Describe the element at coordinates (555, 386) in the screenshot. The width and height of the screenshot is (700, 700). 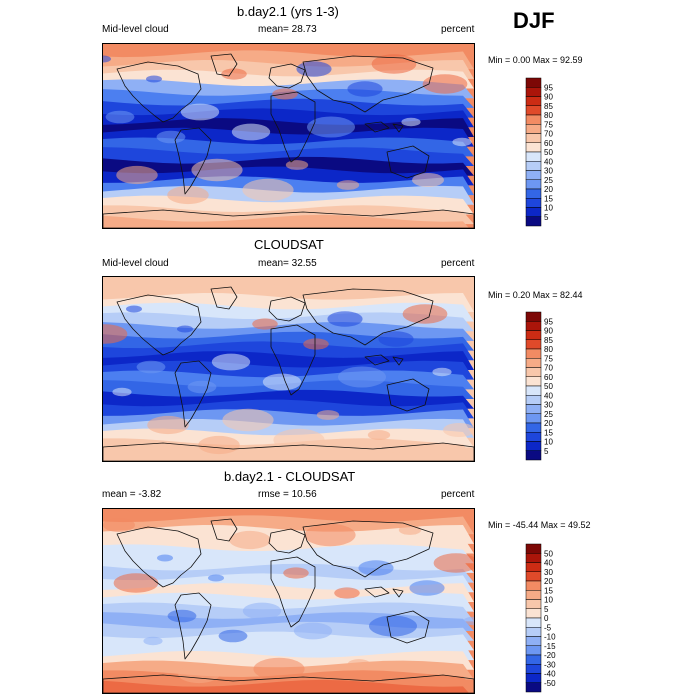
I see `panel-2-colorbar: 95 90 85 80 75 70 60 50 40 30 25 20 15 10 5` at that location.